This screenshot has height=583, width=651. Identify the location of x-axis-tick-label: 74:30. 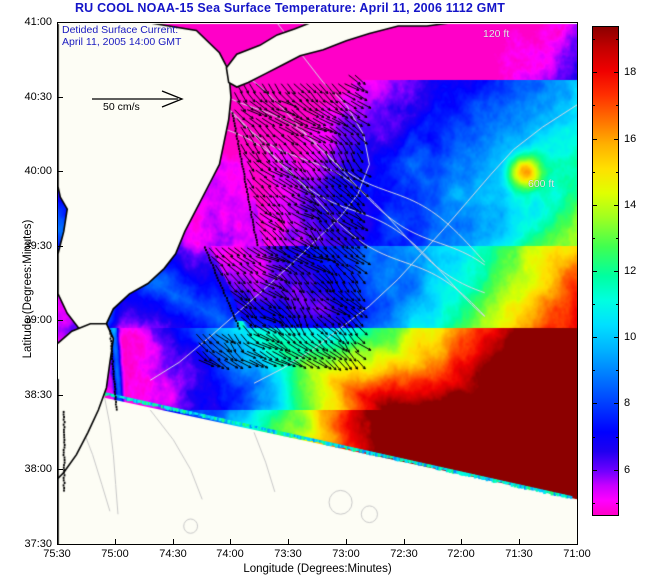
(173, 554).